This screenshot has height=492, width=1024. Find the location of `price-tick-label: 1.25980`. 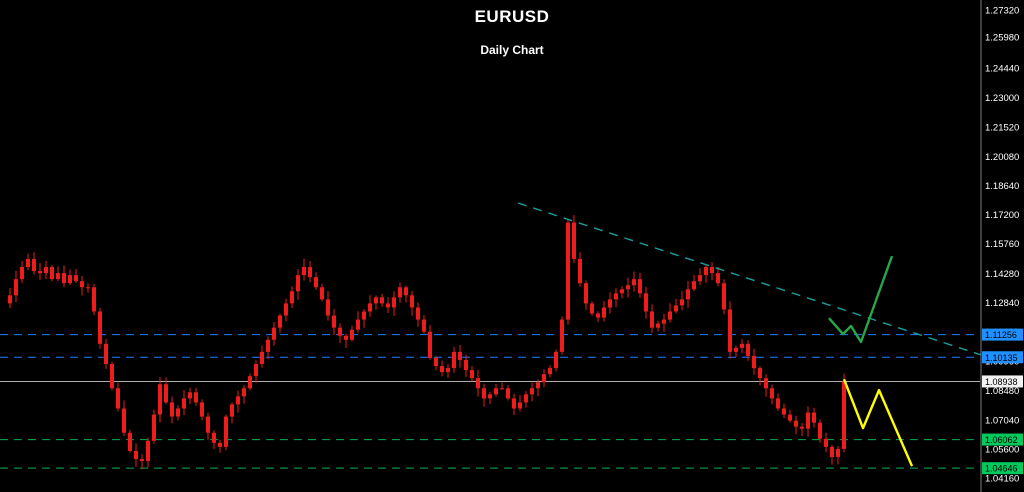

price-tick-label: 1.25980 is located at coordinates (1002, 38).